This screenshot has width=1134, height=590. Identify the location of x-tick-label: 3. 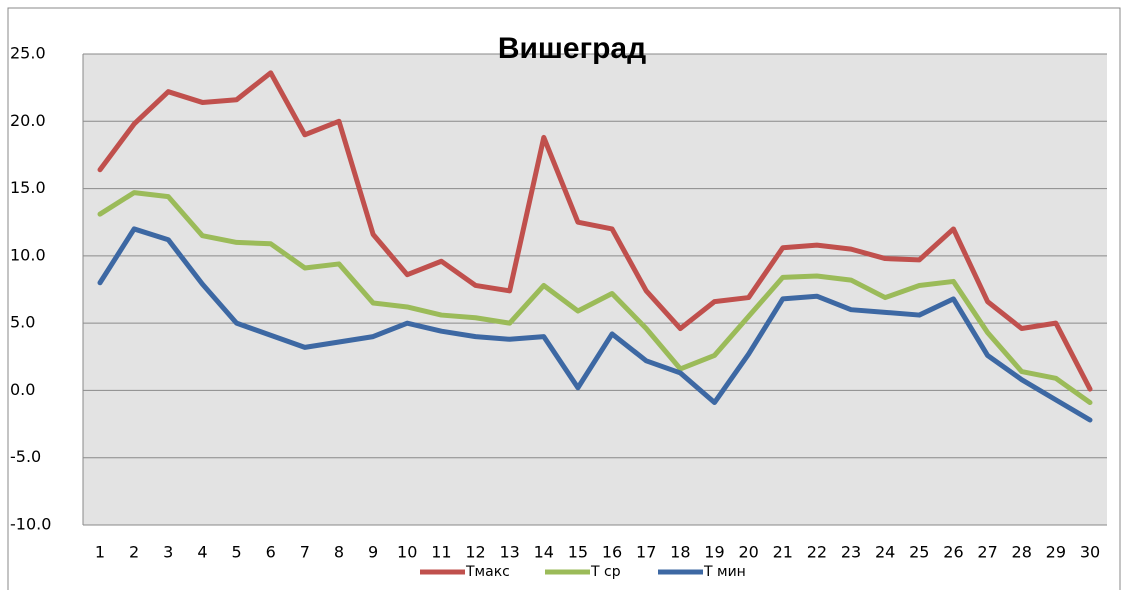
(168, 552).